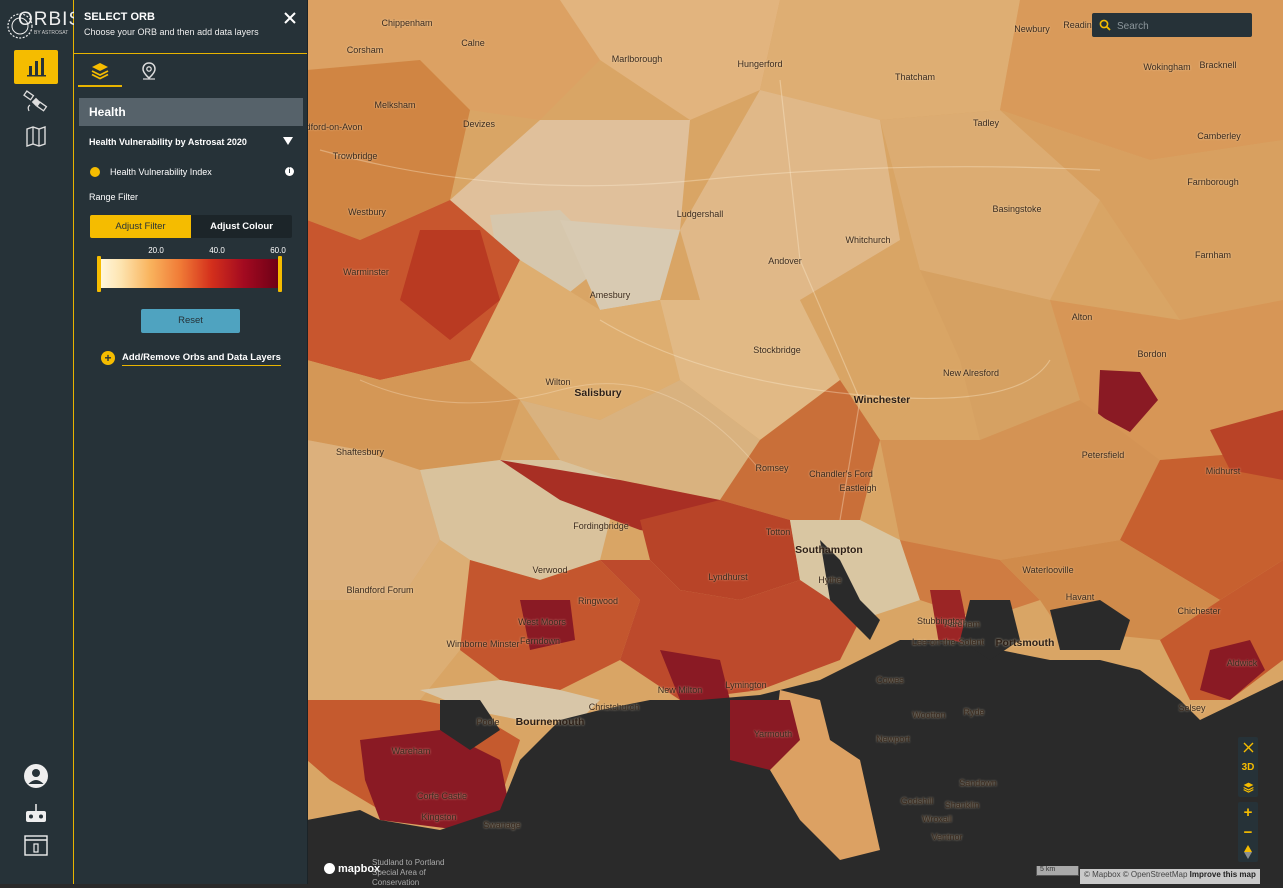 Image resolution: width=1283 pixels, height=888 pixels. I want to click on orb-section-label: Health, so click(107, 112).